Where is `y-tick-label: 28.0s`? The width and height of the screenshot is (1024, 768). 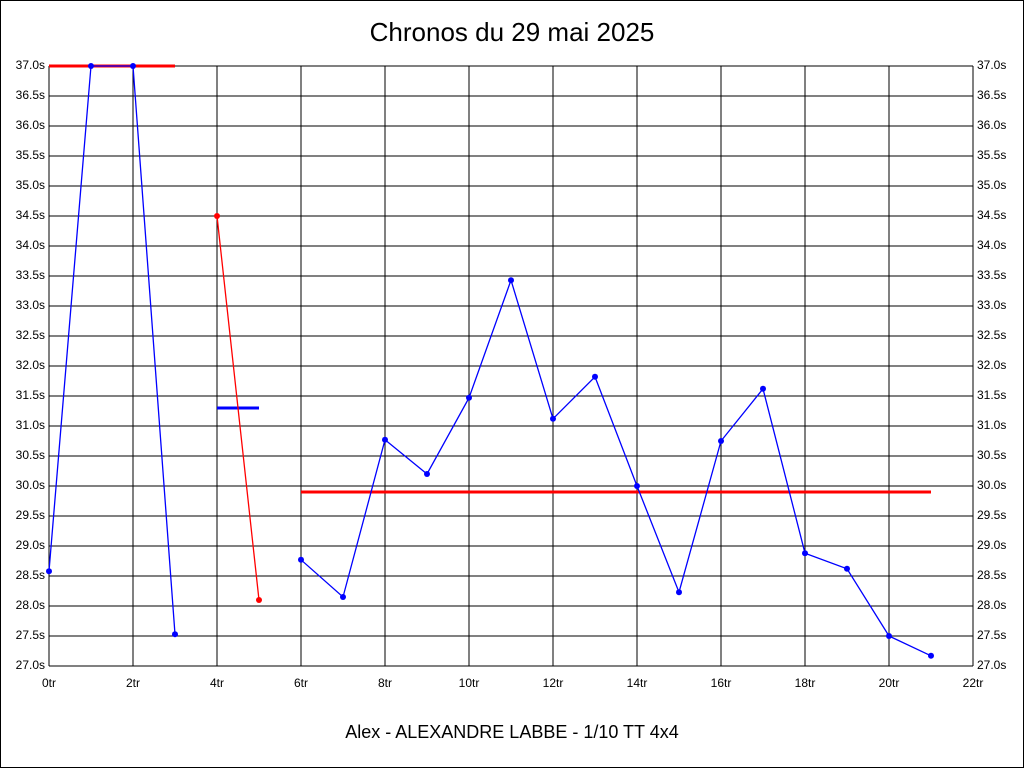 y-tick-label: 28.0s is located at coordinates (30, 605).